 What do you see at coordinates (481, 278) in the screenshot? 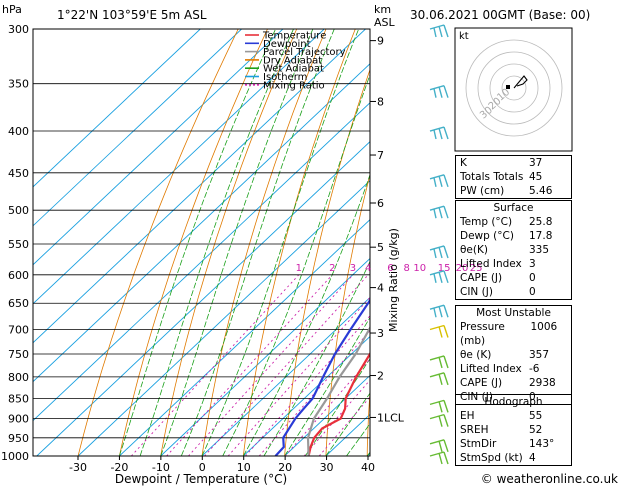
I see `surface-label: CAPE (J)` at bounding box center [481, 278].